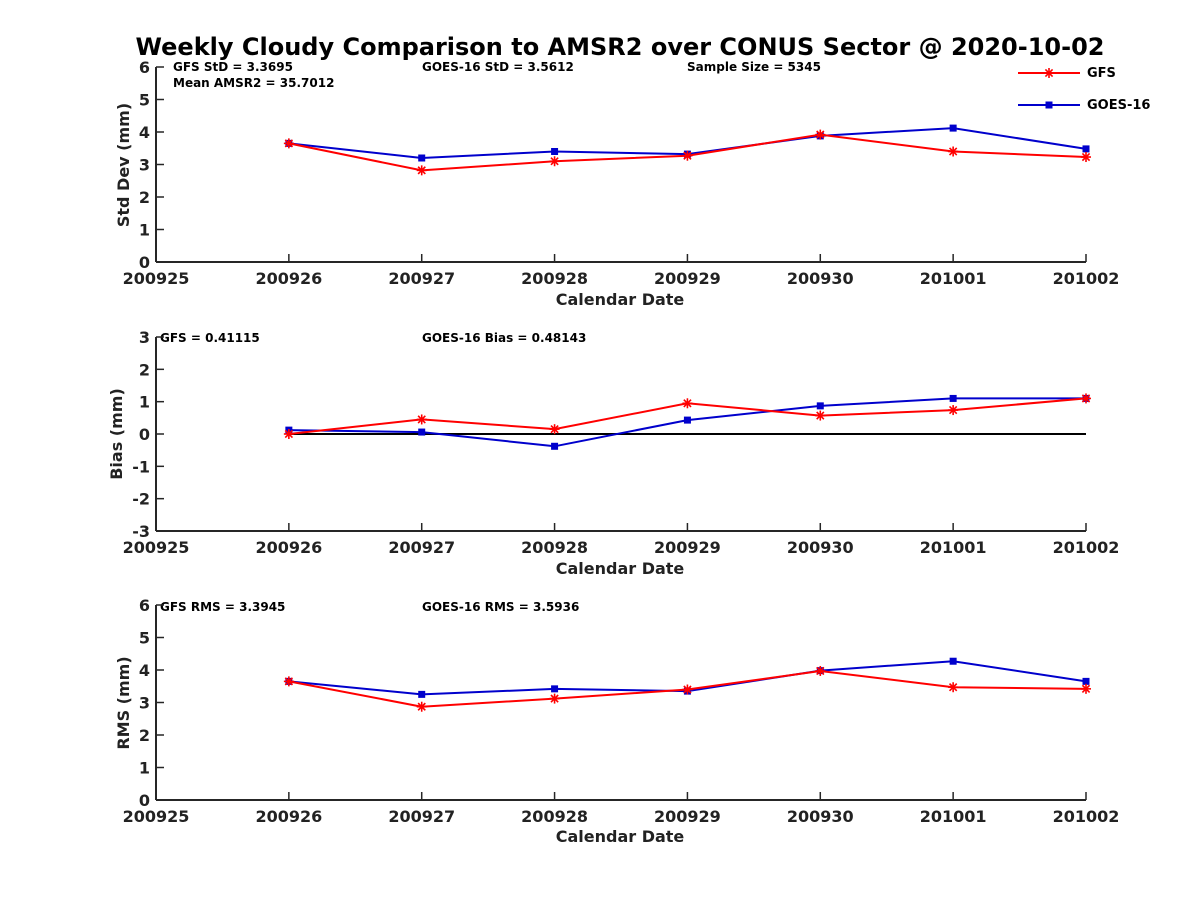  What do you see at coordinates (144, 703) in the screenshot?
I see `panel-rms-y-tick-label: 3` at bounding box center [144, 703].